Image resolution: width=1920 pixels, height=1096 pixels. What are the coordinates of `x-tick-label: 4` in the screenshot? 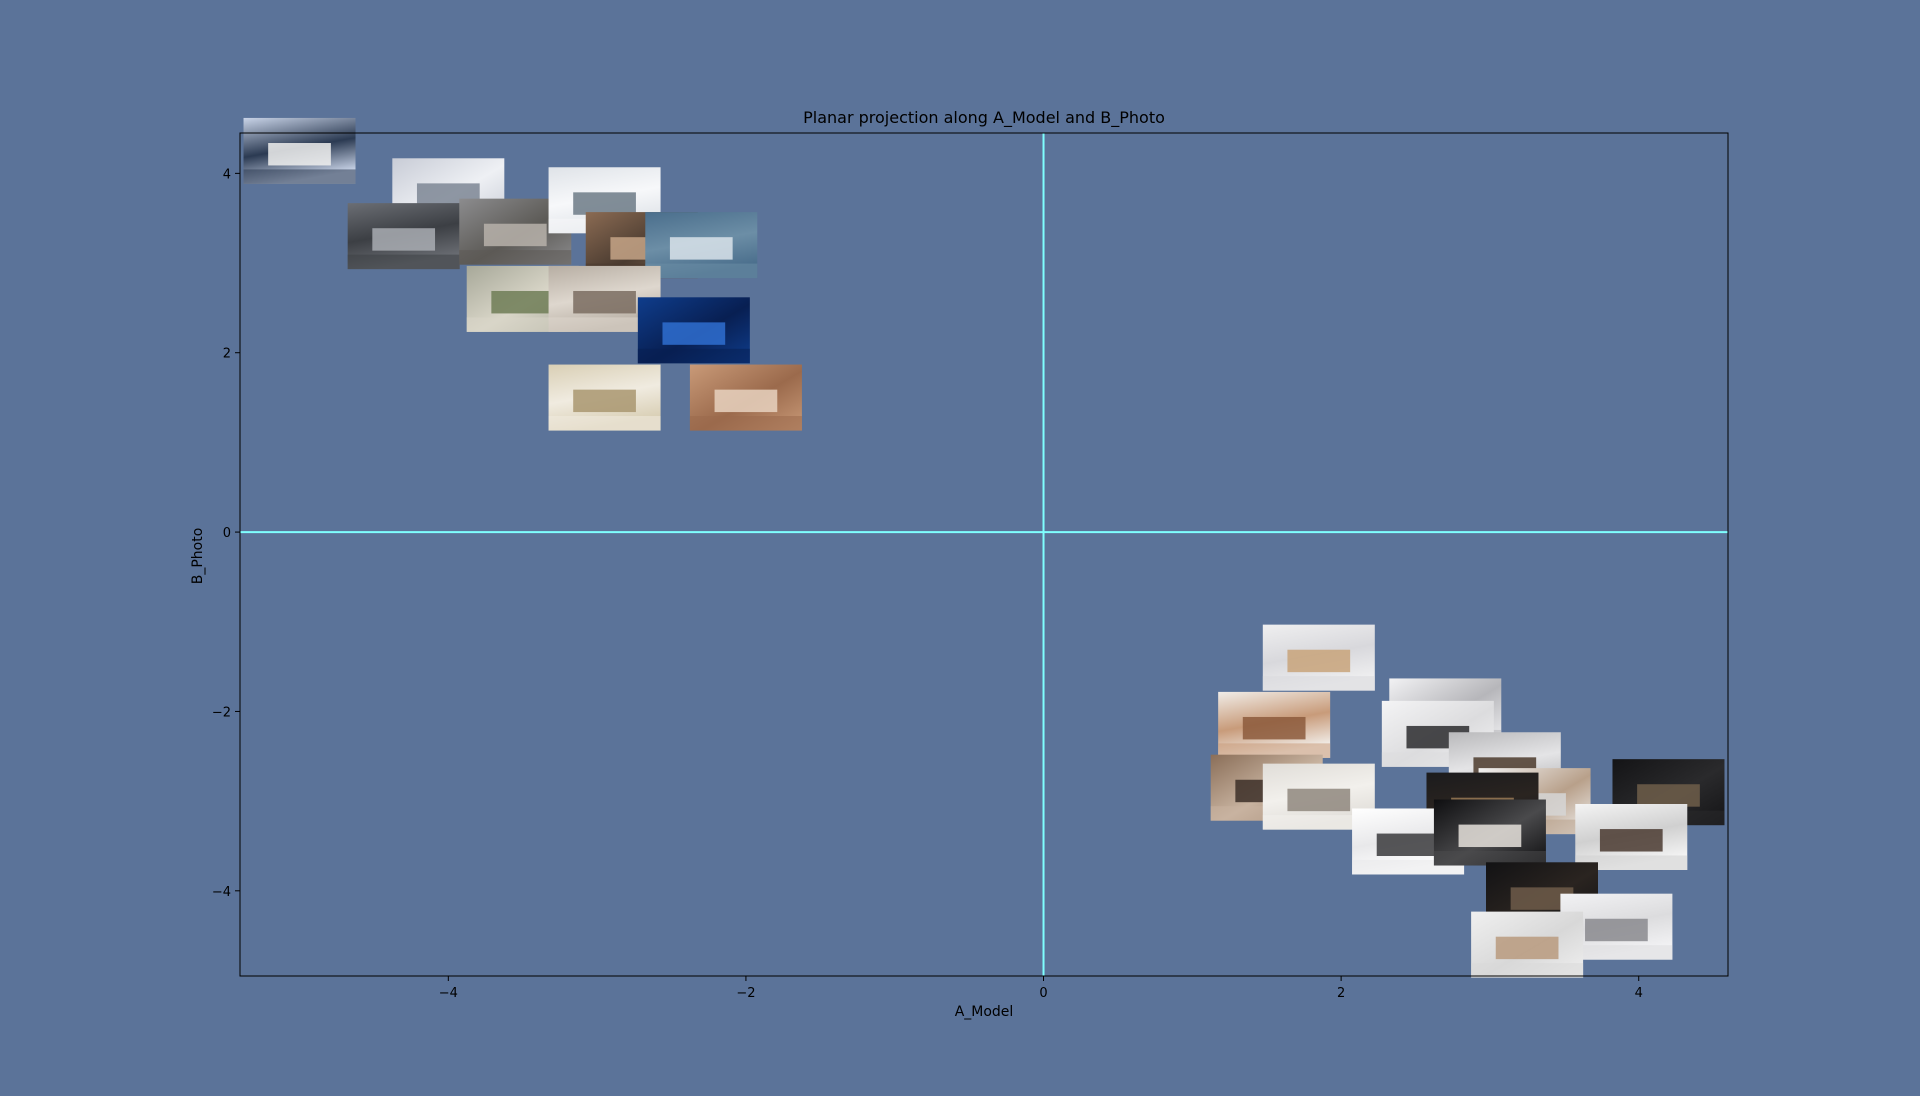 It's located at (1639, 993).